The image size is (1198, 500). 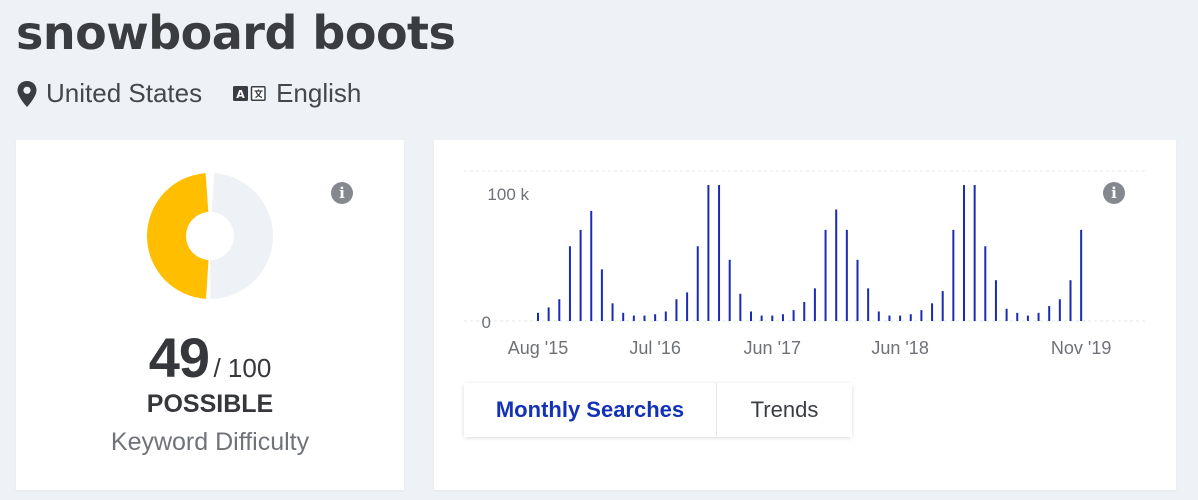 I want to click on location-label: United States, so click(x=124, y=93).